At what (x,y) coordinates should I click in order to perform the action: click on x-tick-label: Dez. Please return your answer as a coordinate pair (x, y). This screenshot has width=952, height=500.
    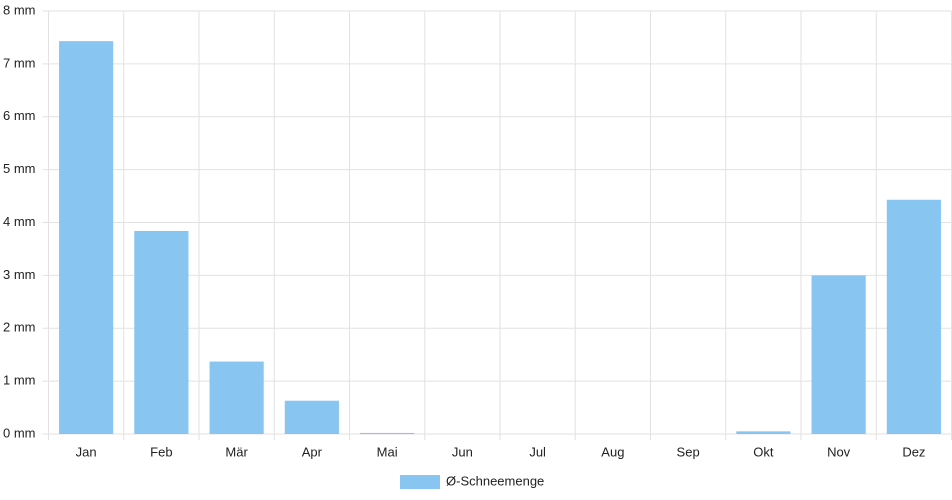
    Looking at the image, I should click on (913, 451).